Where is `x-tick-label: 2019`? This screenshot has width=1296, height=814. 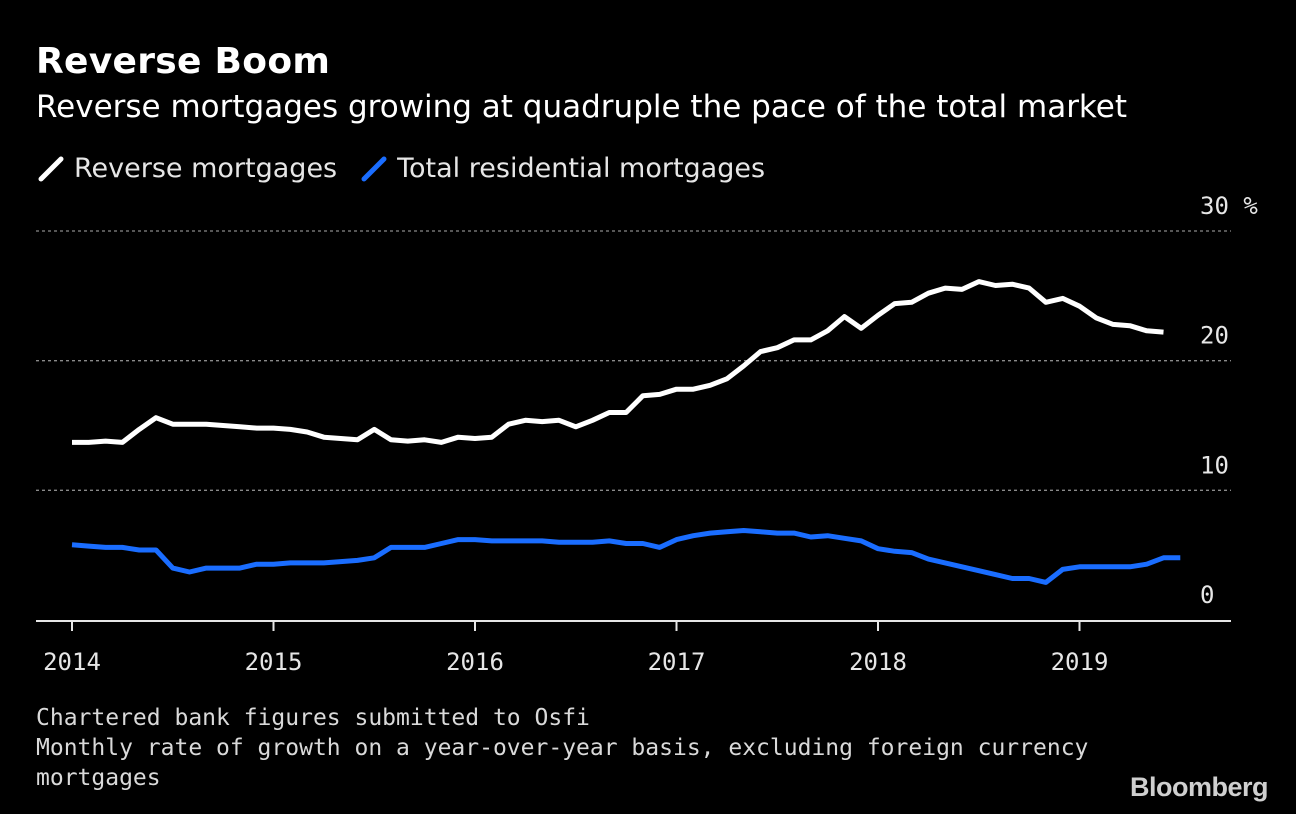
x-tick-label: 2019 is located at coordinates (1080, 662).